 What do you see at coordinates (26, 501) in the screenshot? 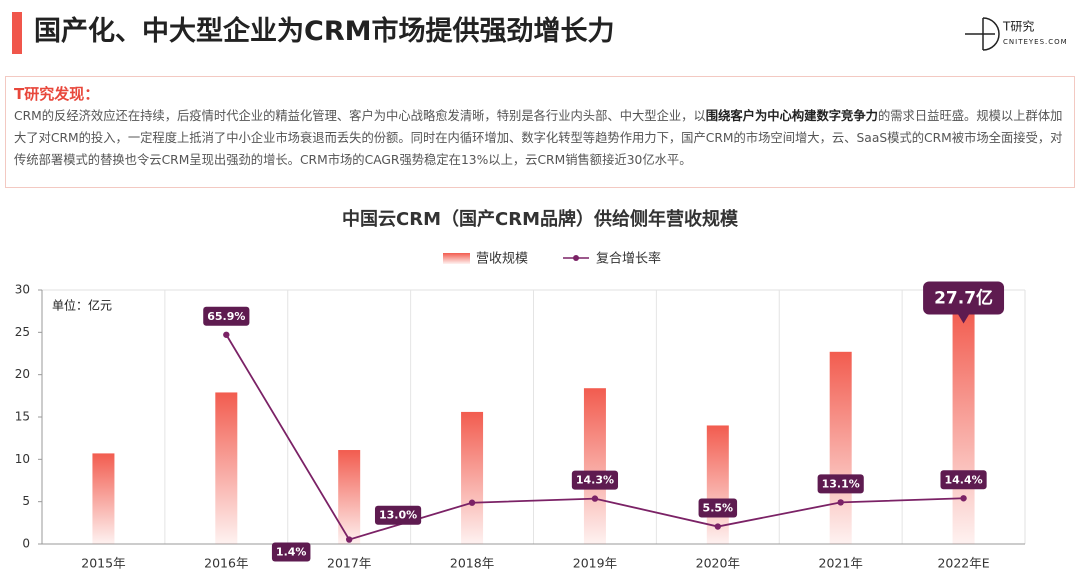
I see `y-tick-label: 5` at bounding box center [26, 501].